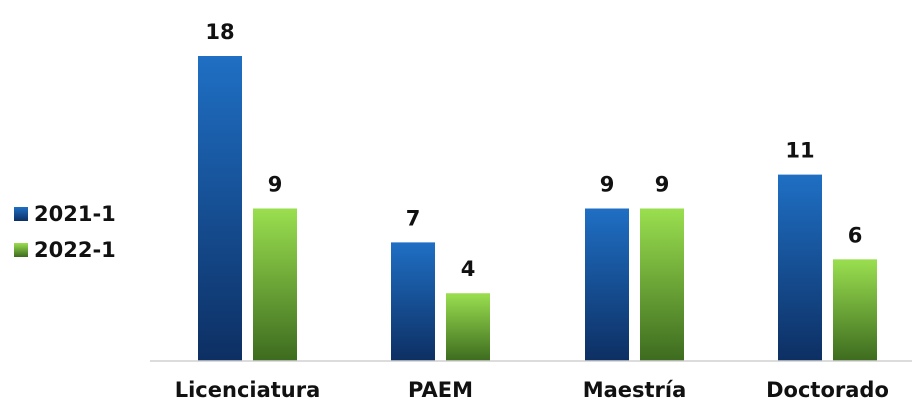 The width and height of the screenshot is (912, 404). I want to click on category-label-paem: PAEM, so click(440, 390).